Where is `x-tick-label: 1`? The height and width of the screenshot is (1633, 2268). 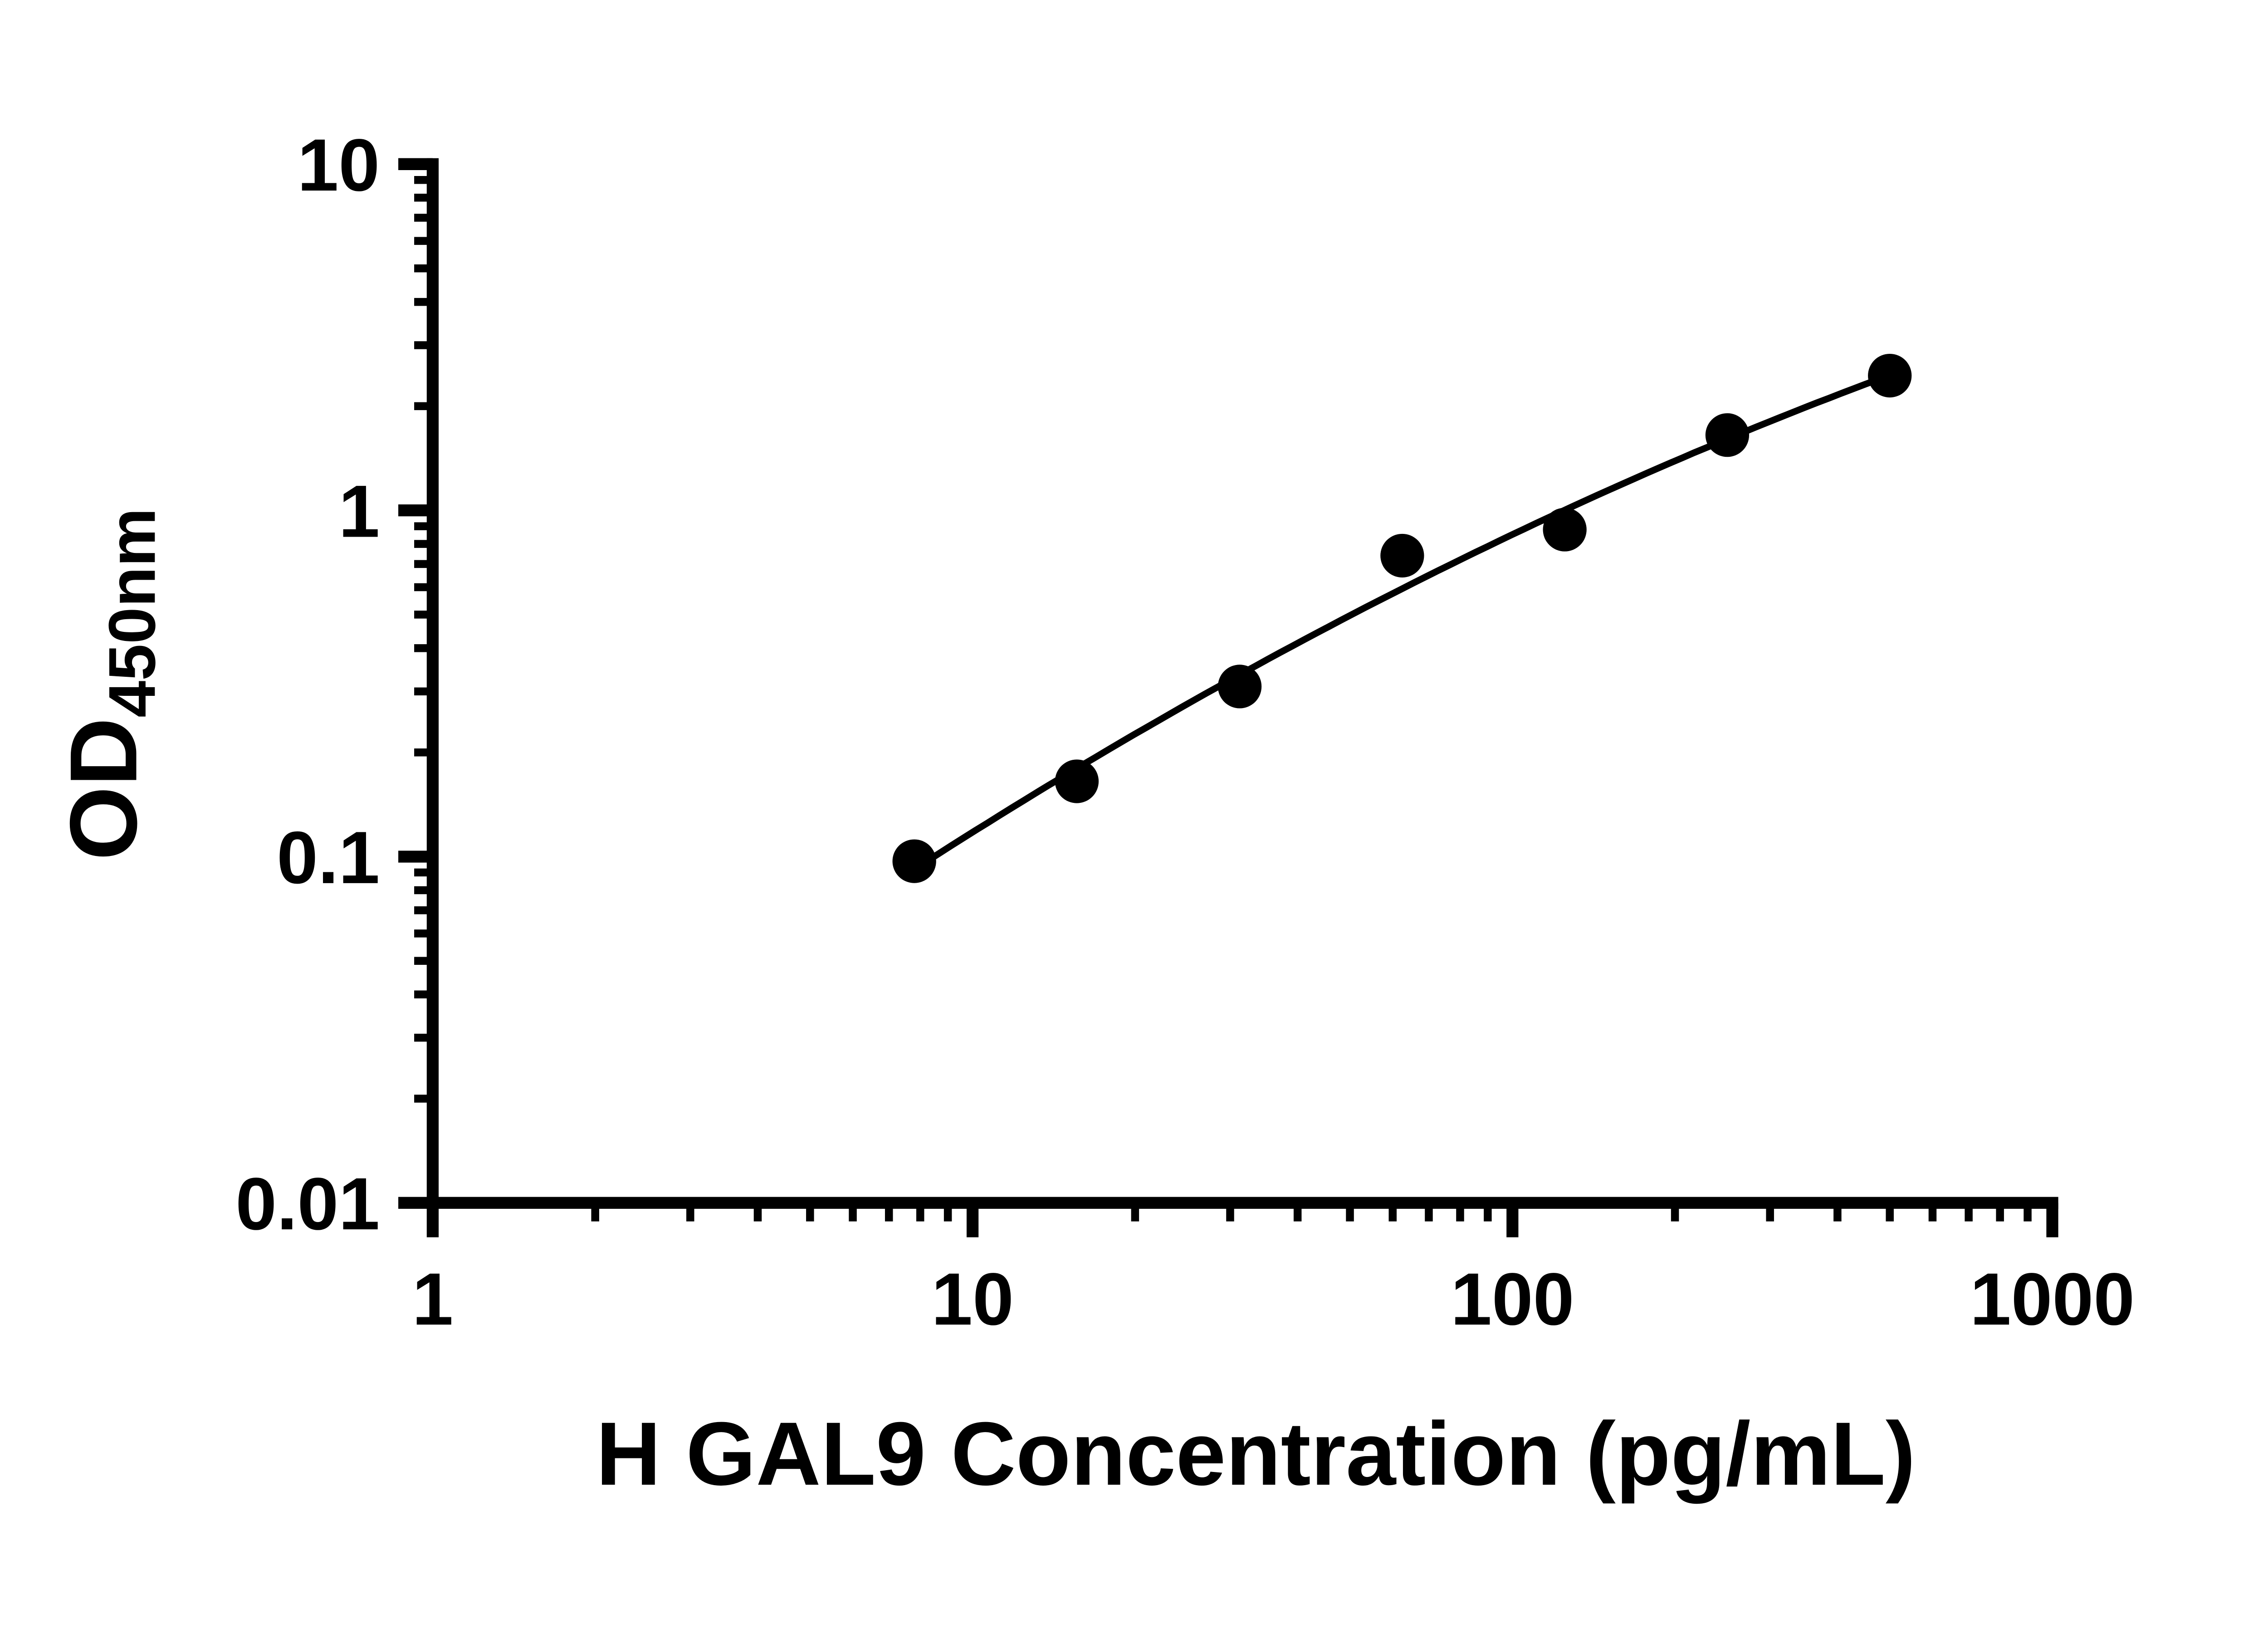
x-tick-label: 1 is located at coordinates (433, 1298).